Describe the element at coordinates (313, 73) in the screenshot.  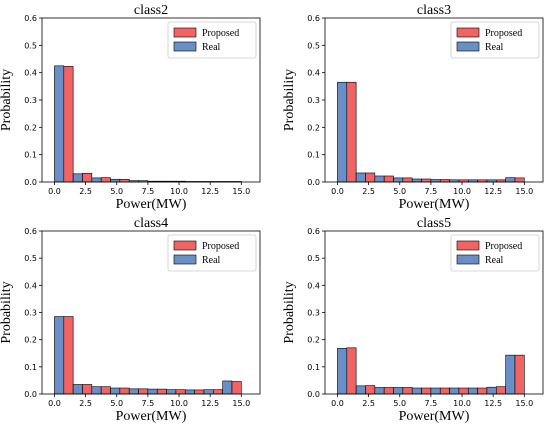
I see `y-tick-label: 0.4` at that location.